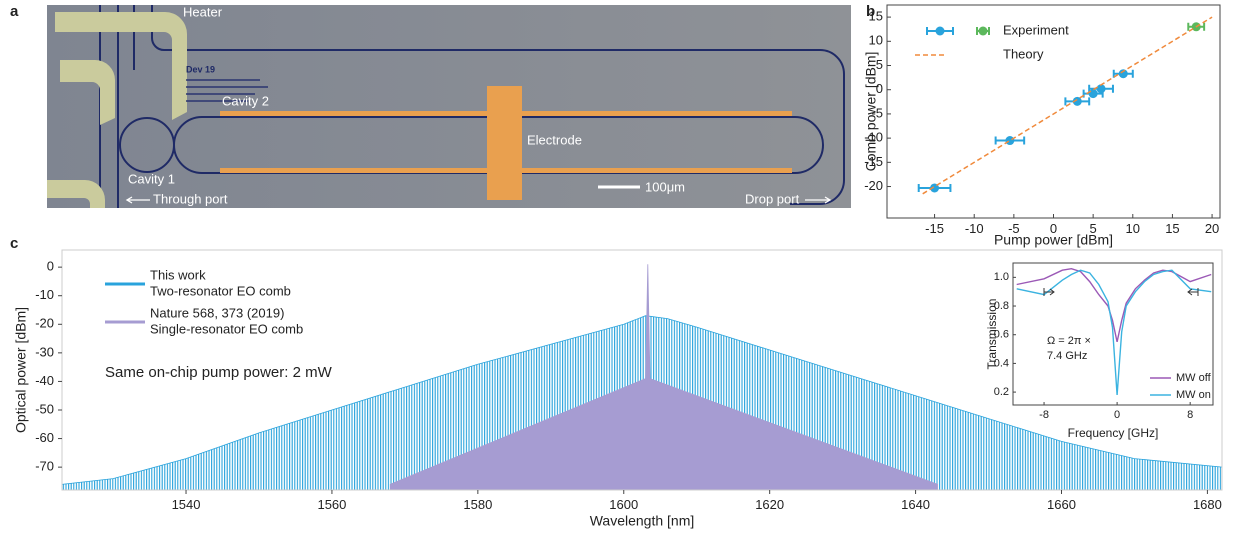  Describe the element at coordinates (203, 11) in the screenshot. I see `label: Heater` at that location.